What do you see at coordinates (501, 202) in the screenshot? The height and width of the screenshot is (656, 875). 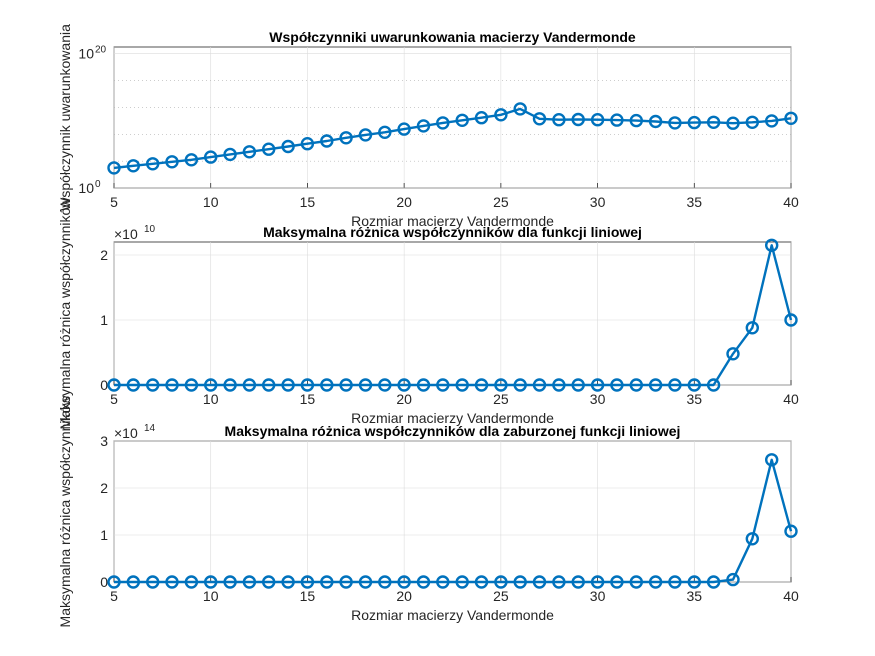 I see `x-tick-label: 25` at bounding box center [501, 202].